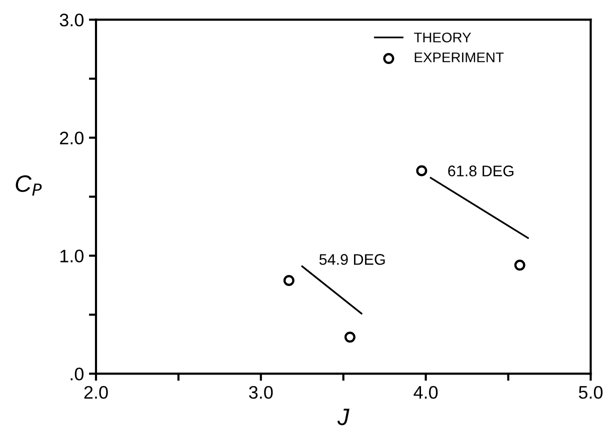 The width and height of the screenshot is (609, 435). I want to click on y-tick-label: 3.0, so click(72, 20).